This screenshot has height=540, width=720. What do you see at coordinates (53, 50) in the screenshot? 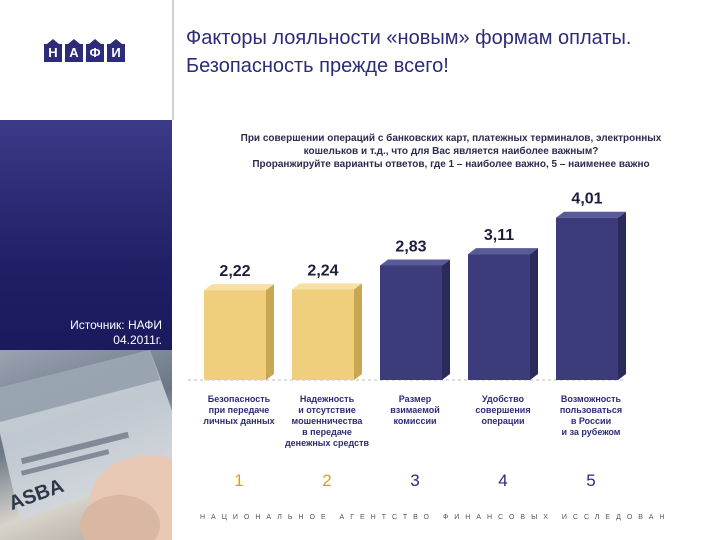
I see `logo-letter: Н` at bounding box center [53, 50].